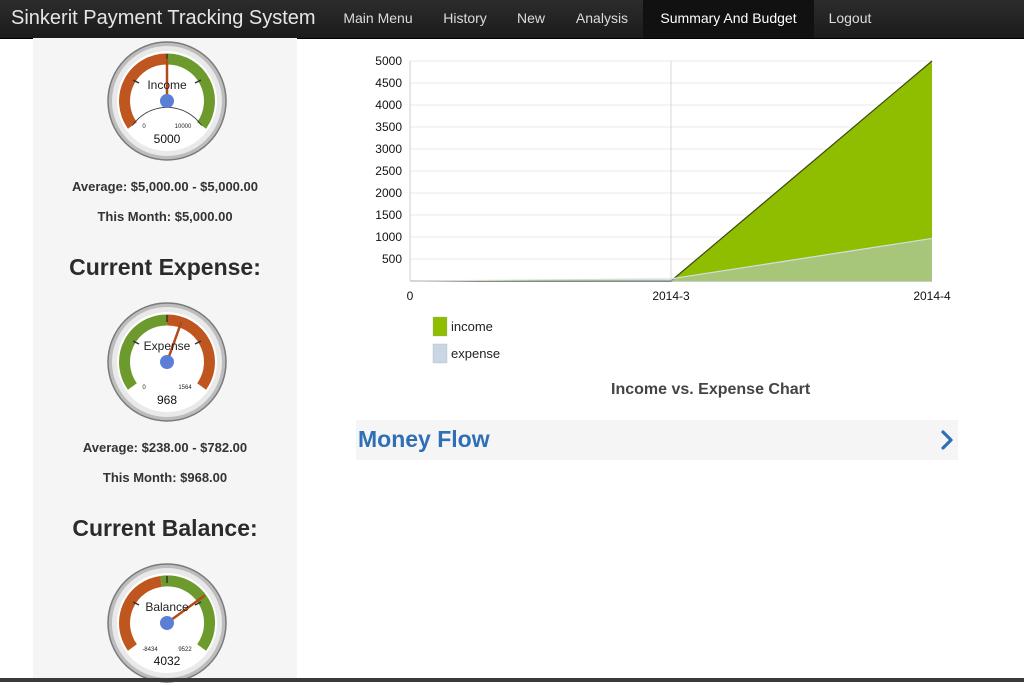 The width and height of the screenshot is (1024, 684). I want to click on y-tick-label: 1500, so click(388, 215).